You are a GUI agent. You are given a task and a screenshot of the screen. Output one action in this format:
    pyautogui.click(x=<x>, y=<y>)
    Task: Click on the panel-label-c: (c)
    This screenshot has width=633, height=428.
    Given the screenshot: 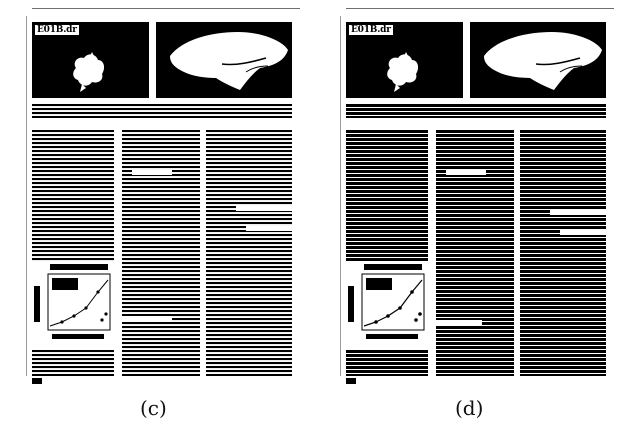 What is the action you would take?
    pyautogui.click(x=153, y=408)
    